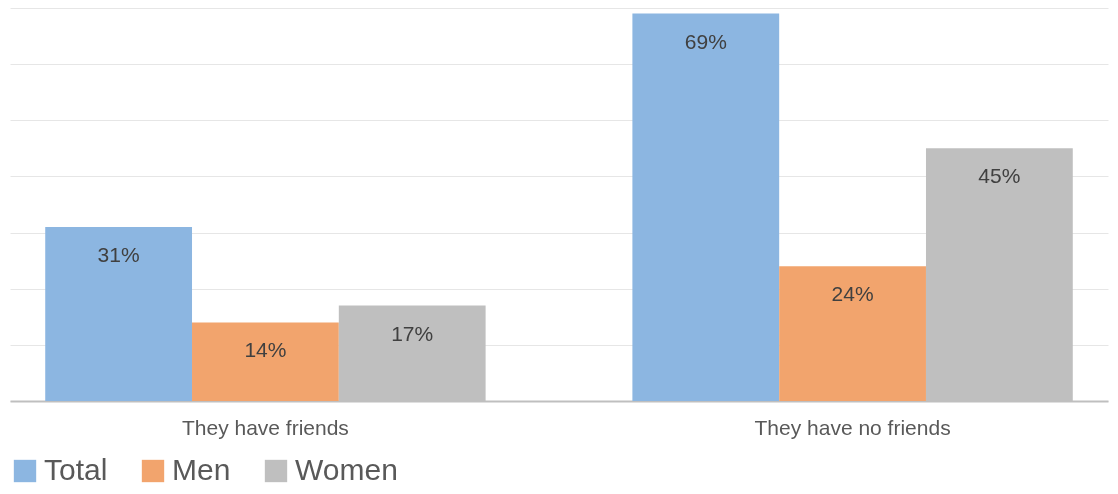 The height and width of the screenshot is (494, 1118). What do you see at coordinates (852, 294) in the screenshot?
I see `data-label: 24%` at bounding box center [852, 294].